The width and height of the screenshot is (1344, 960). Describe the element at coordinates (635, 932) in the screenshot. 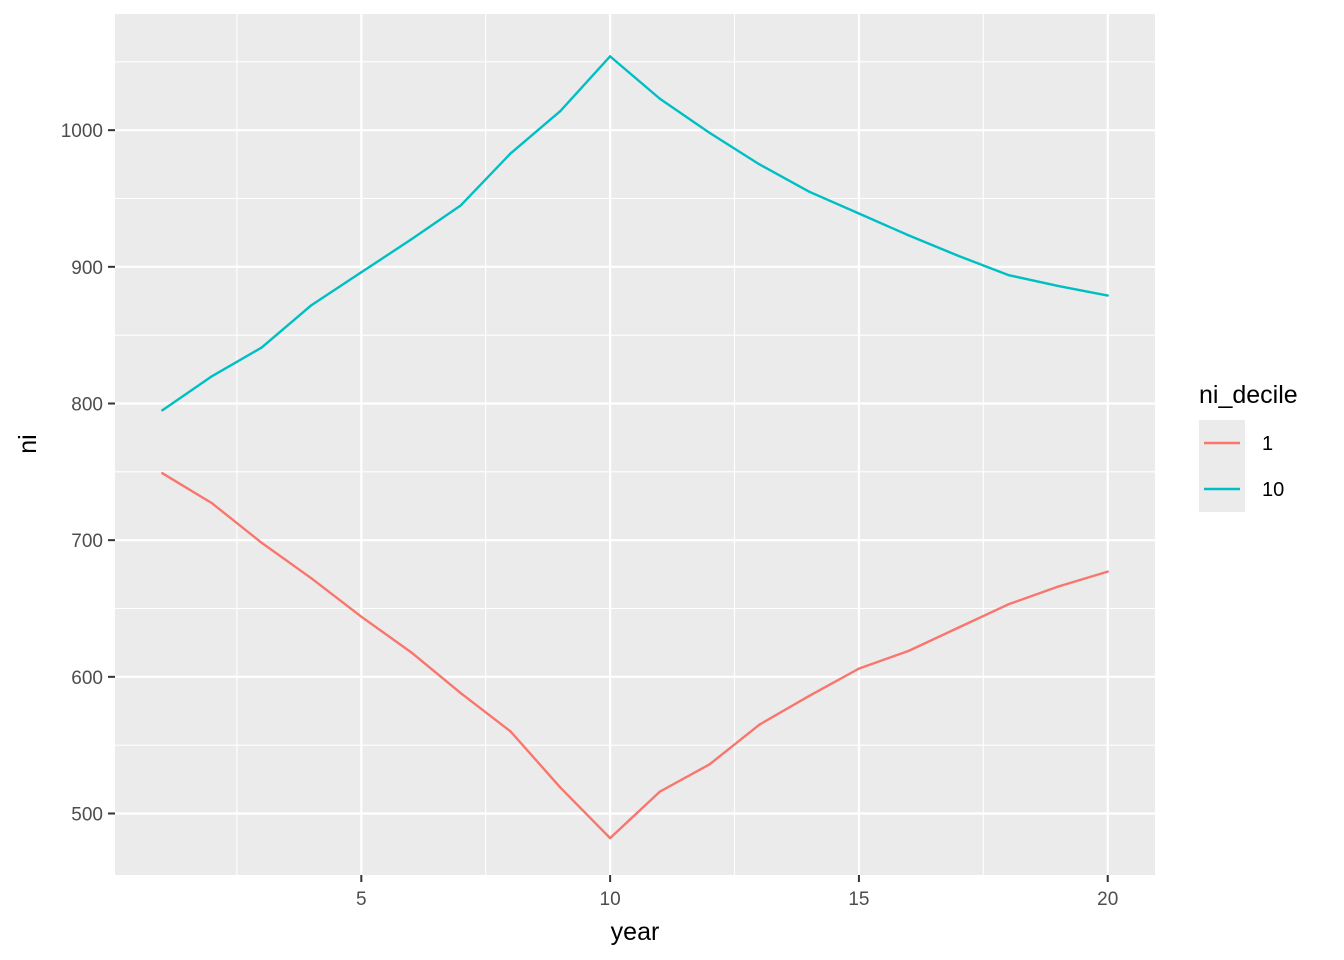

I see `x-axis-title: year` at that location.